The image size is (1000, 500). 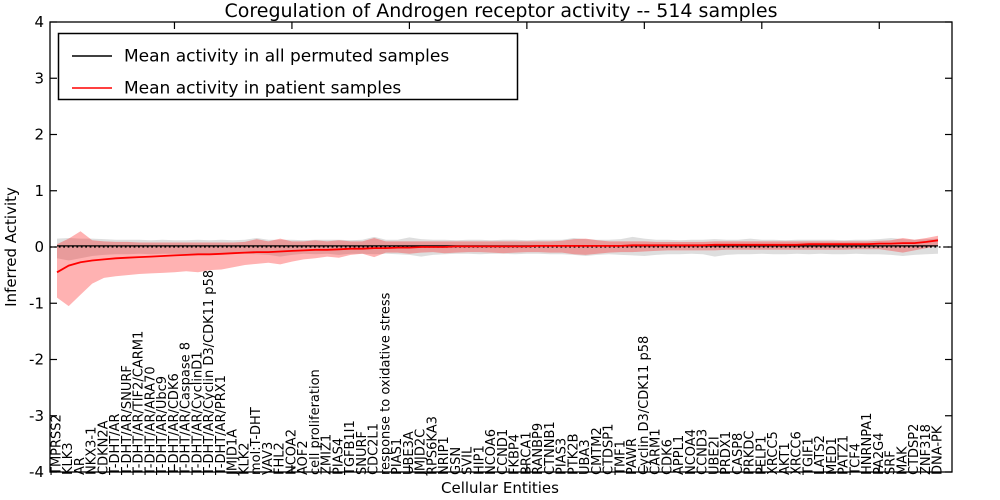 What do you see at coordinates (679, 455) in the screenshot?
I see `category-label: APPL1` at bounding box center [679, 455].